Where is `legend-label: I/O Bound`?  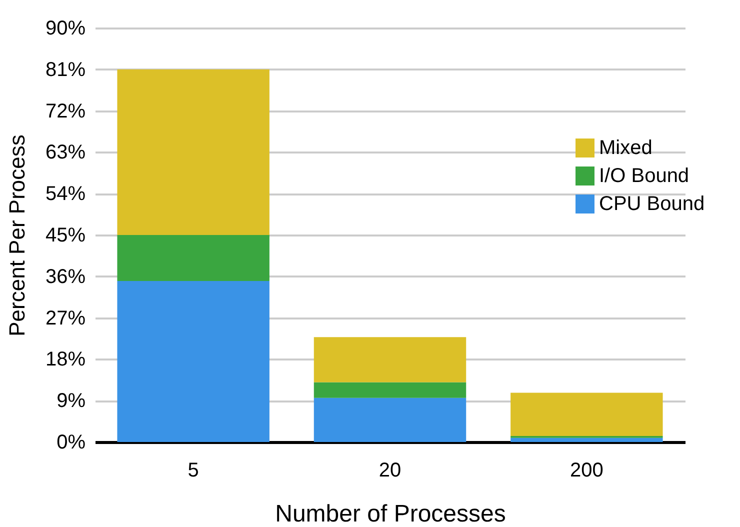
legend-label: I/O Bound is located at coordinates (644, 176).